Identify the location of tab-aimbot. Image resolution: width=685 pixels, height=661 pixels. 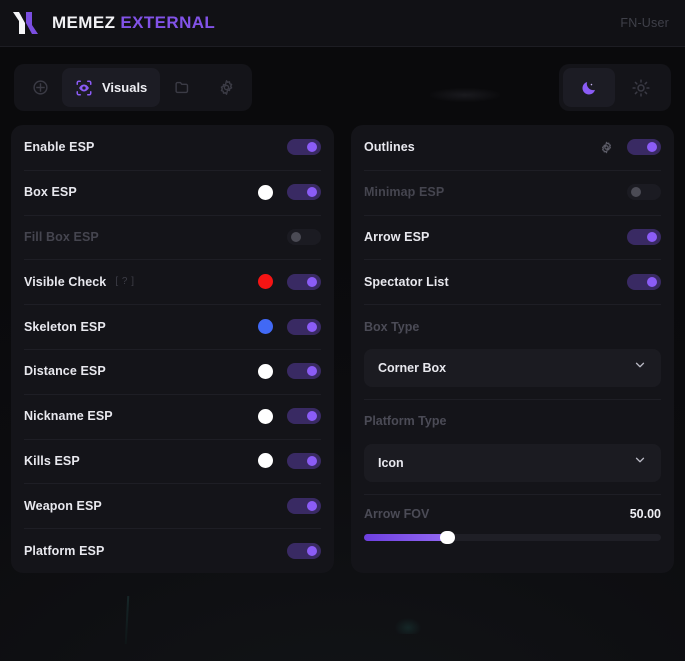
(40, 87).